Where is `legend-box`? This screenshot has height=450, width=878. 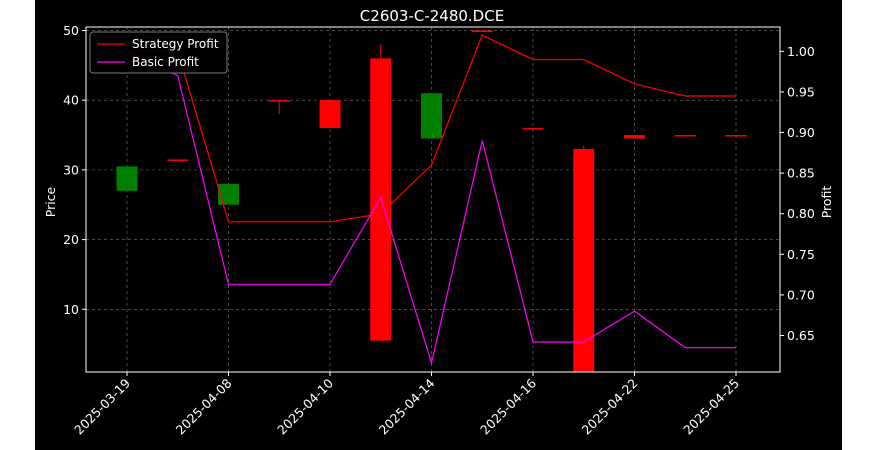 legend-box is located at coordinates (158, 52).